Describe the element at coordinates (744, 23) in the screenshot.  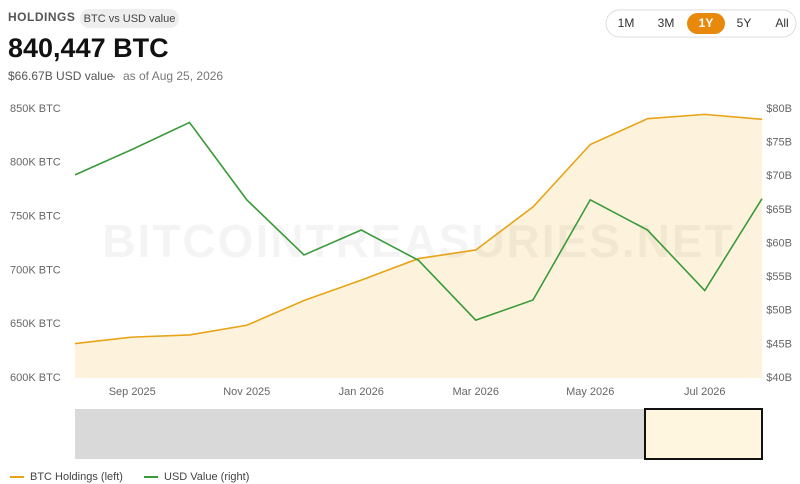
I see `range-button: 5Y` at that location.